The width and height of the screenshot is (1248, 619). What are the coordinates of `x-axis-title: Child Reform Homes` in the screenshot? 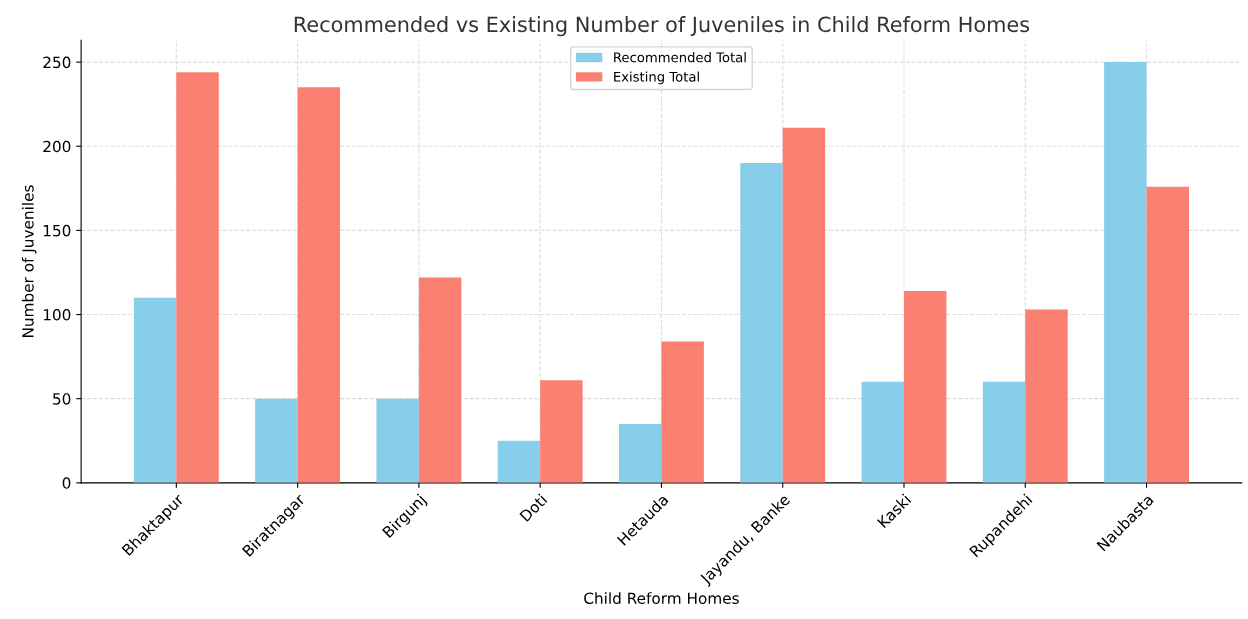 It's located at (661, 598).